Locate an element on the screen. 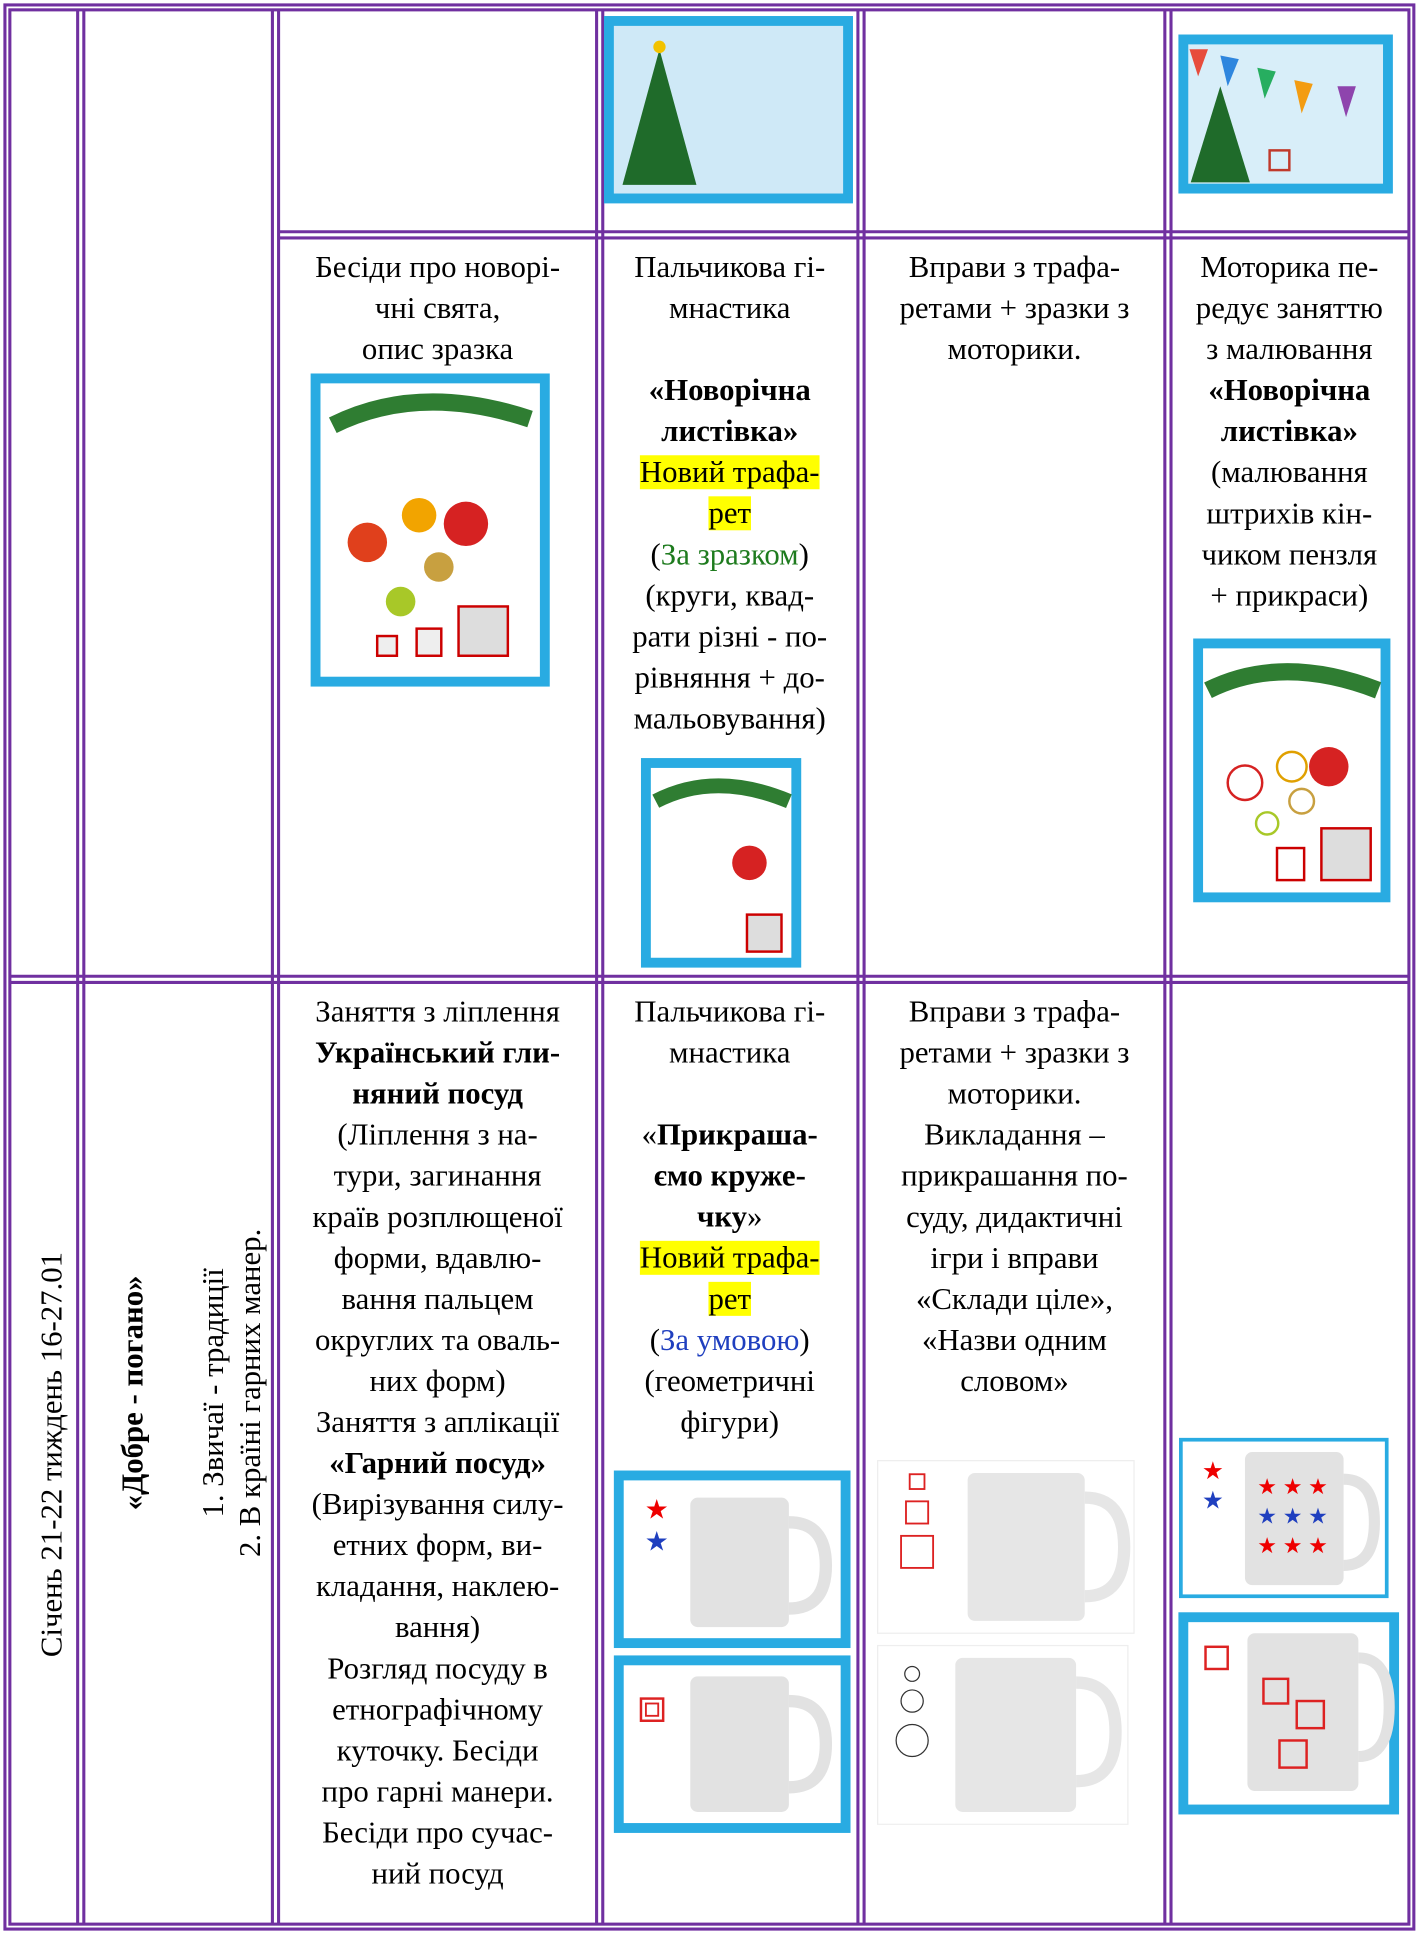 The width and height of the screenshot is (1420, 1934). text-run: » is located at coordinates (754, 1217).